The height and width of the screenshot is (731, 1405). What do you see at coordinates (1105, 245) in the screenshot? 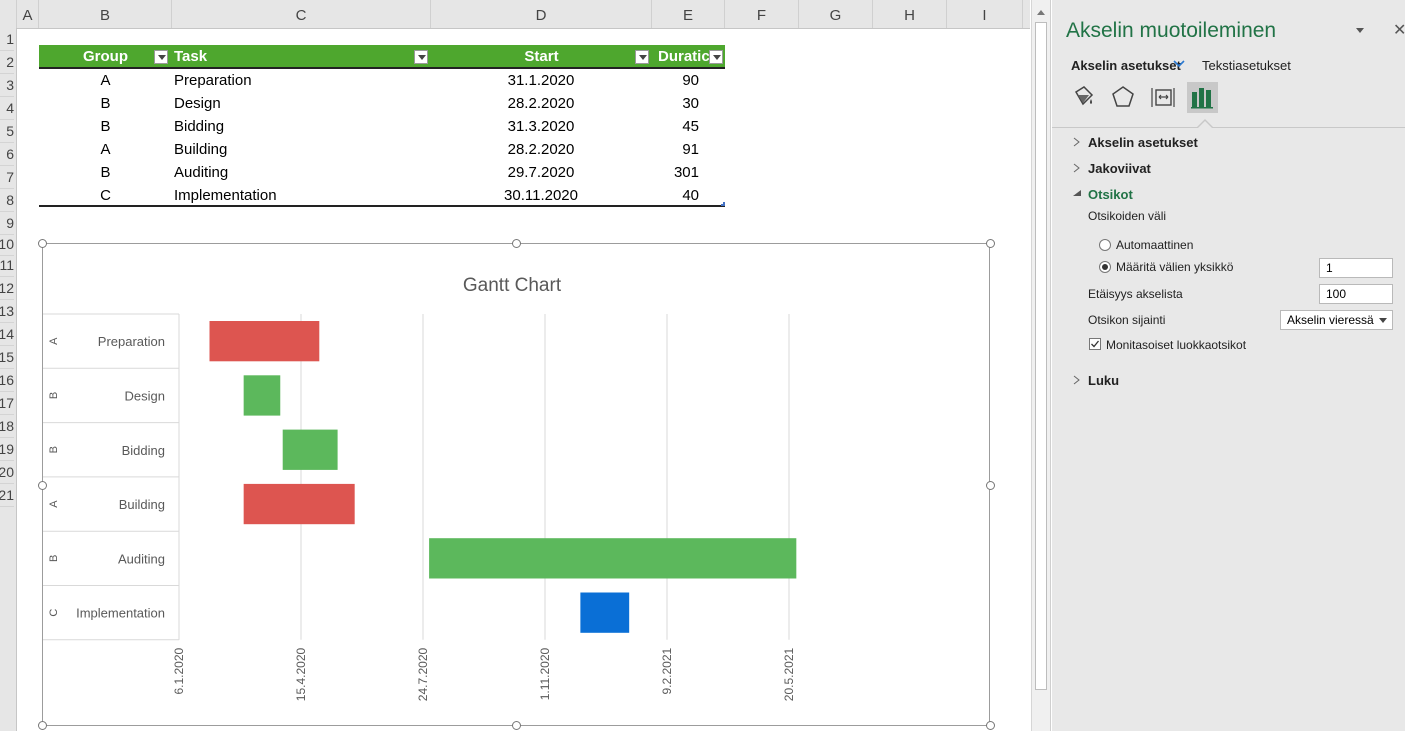
I see `radio-automatic` at bounding box center [1105, 245].